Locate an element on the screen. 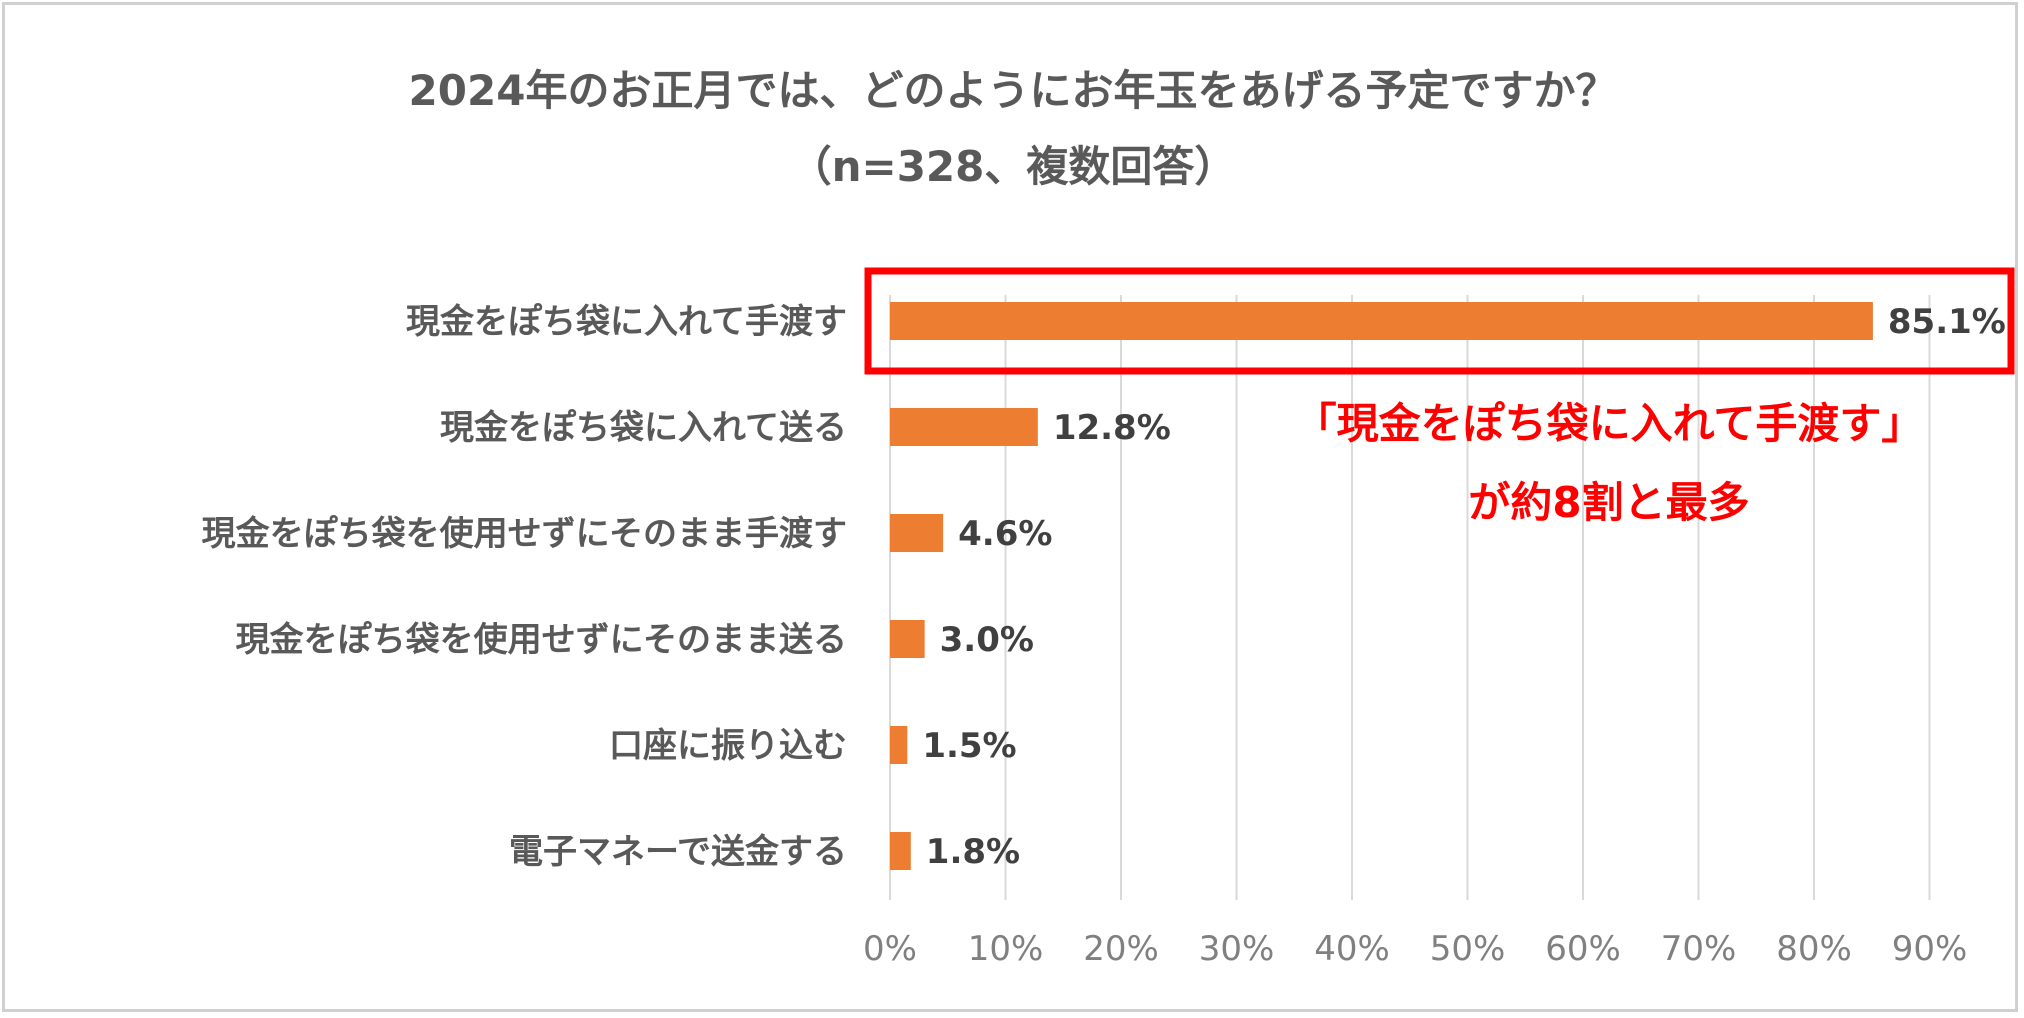 Image resolution: width=2024 pixels, height=1018 pixels. x-tick-label: 50% is located at coordinates (1468, 949).